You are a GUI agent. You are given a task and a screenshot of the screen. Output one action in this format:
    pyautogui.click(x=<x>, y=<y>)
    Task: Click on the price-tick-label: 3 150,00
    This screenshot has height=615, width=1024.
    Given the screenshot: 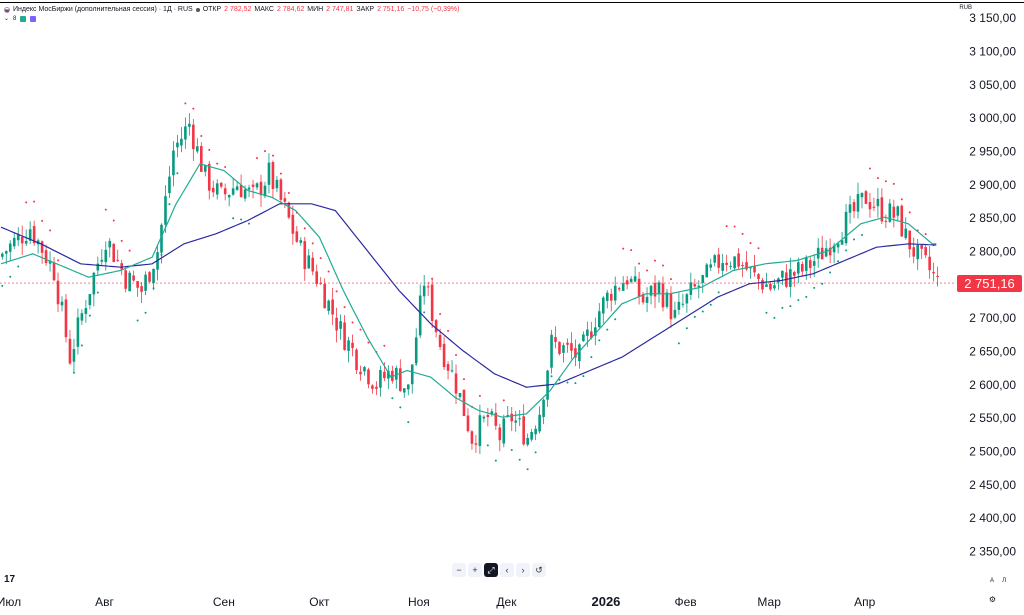 What is the action you would take?
    pyautogui.click(x=992, y=18)
    